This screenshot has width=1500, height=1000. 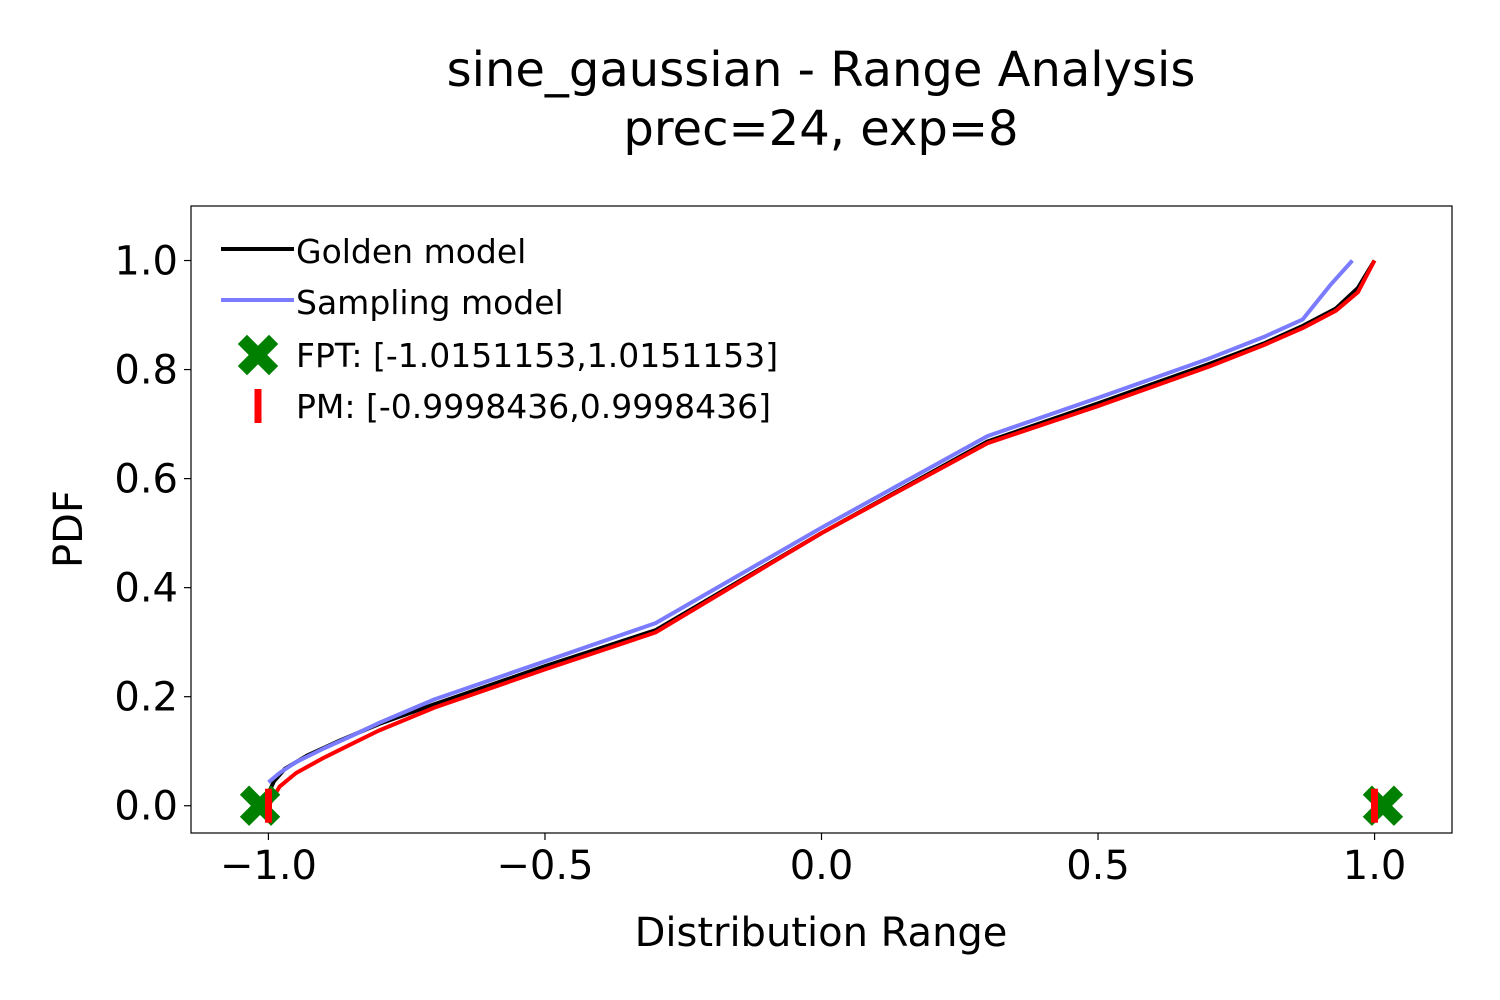 I want to click on y-tick-label: 1.0, so click(x=146, y=262).